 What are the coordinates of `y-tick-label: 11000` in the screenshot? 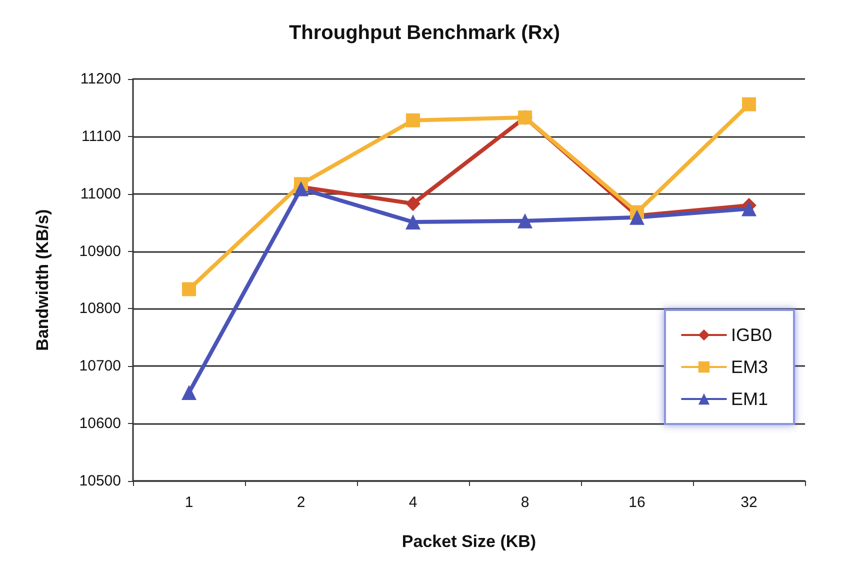 It's located at (100, 193).